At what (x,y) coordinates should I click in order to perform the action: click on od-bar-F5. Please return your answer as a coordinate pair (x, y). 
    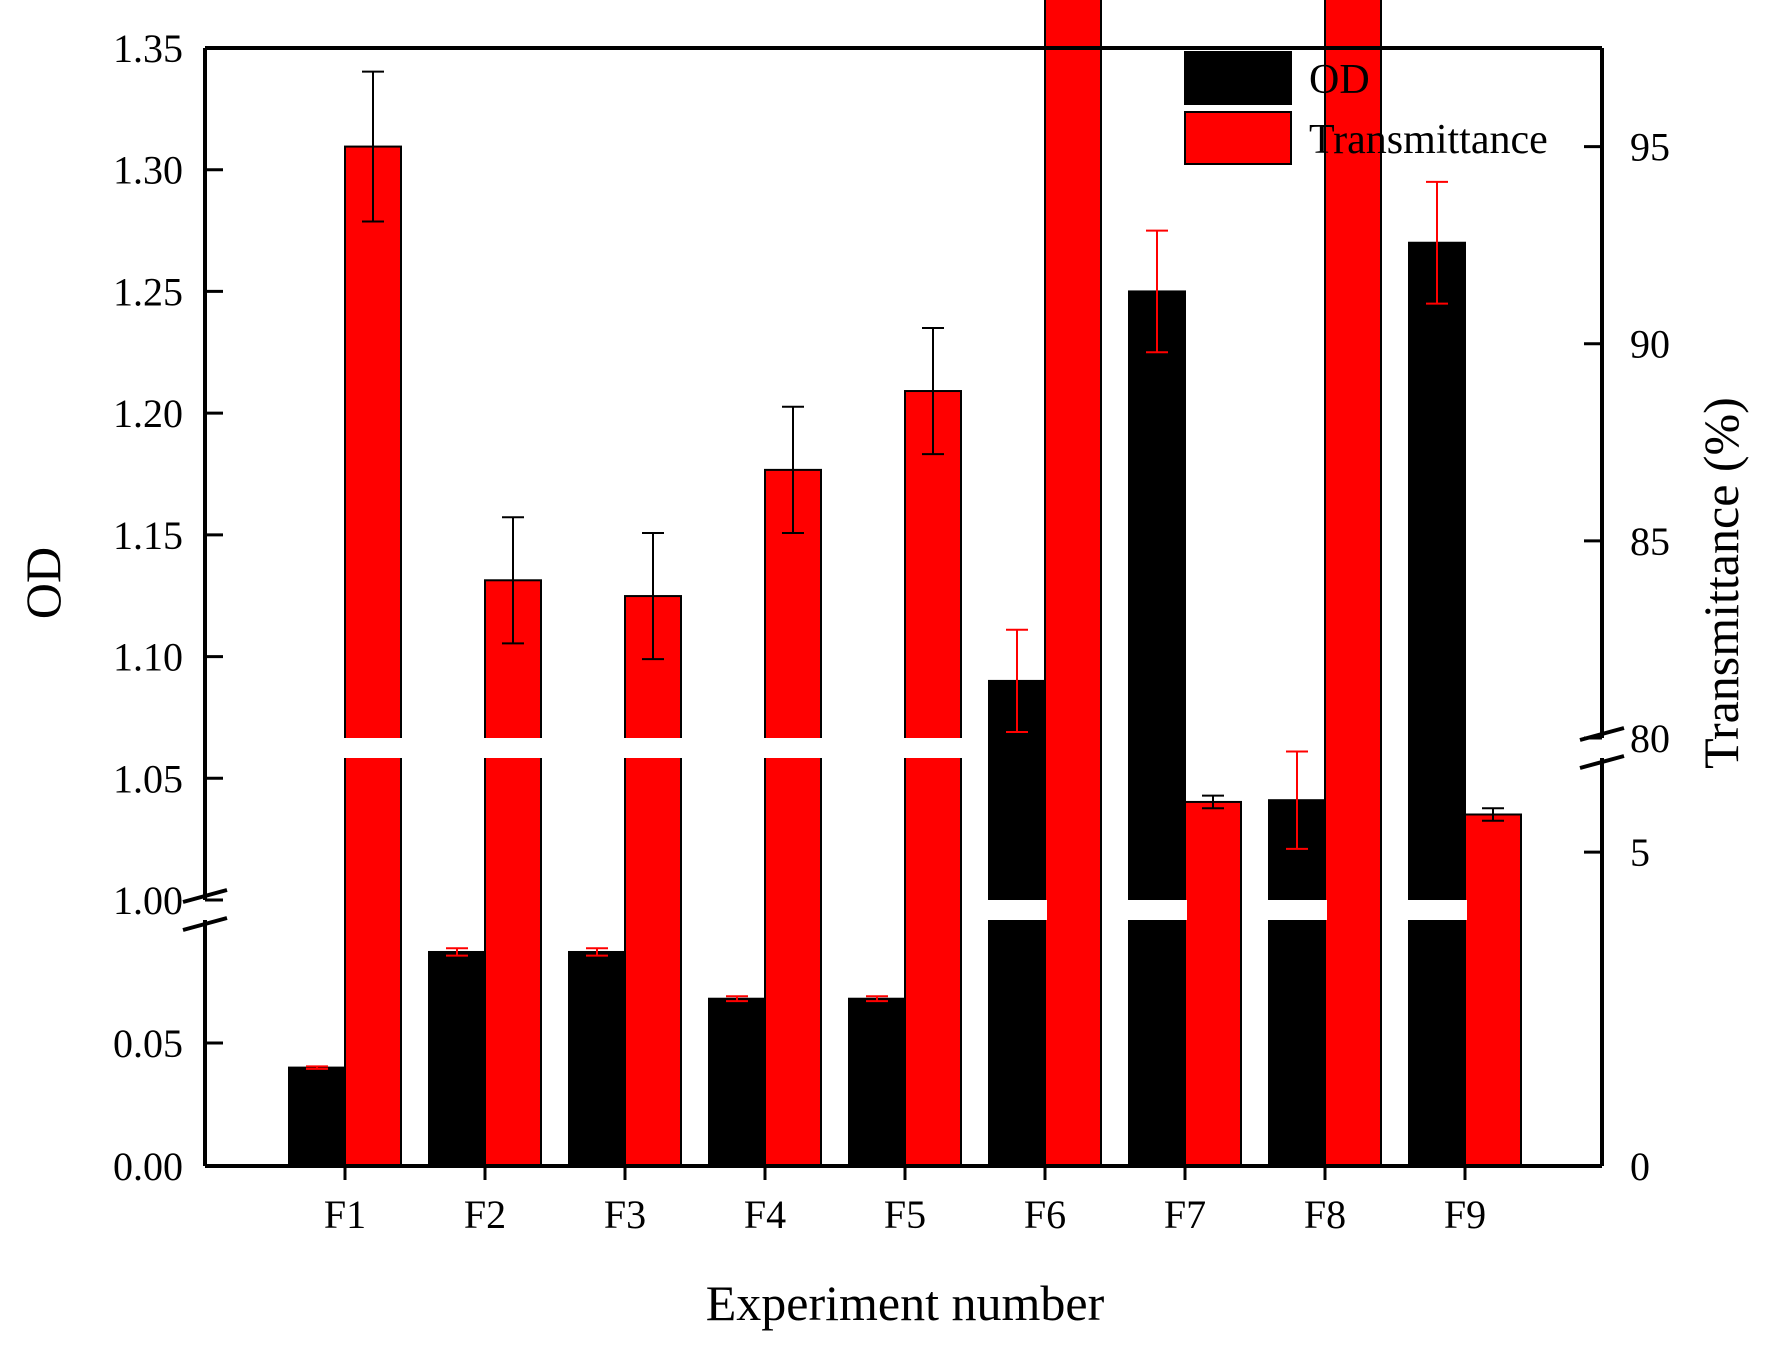
    Looking at the image, I should click on (877, 1082).